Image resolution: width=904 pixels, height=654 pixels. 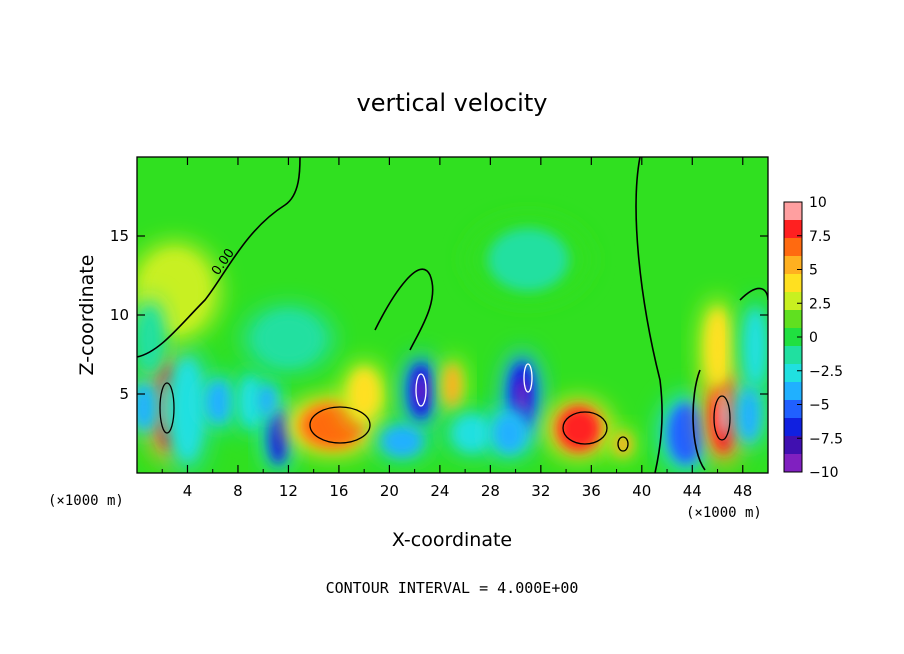 What do you see at coordinates (389, 491) in the screenshot?
I see `x-tick-label: 20` at bounding box center [389, 491].